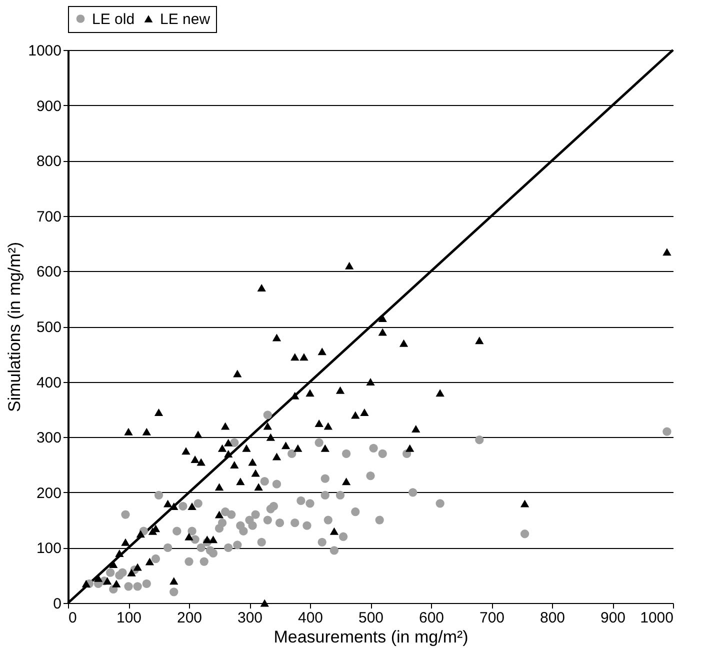 The height and width of the screenshot is (657, 705). I want to click on x-tick-label: 0, so click(72, 618).